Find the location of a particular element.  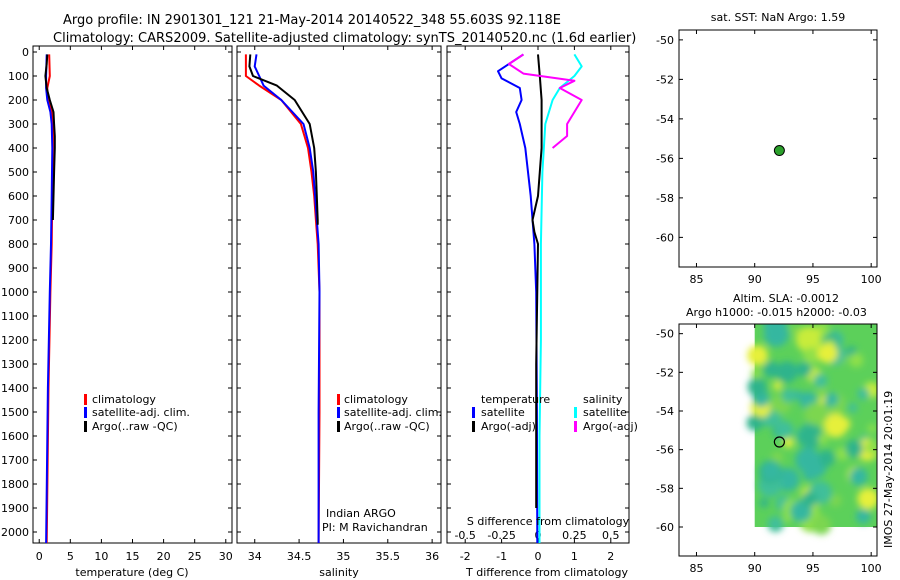

differences-xlabel-top: S difference from climatology is located at coordinates (548, 521).